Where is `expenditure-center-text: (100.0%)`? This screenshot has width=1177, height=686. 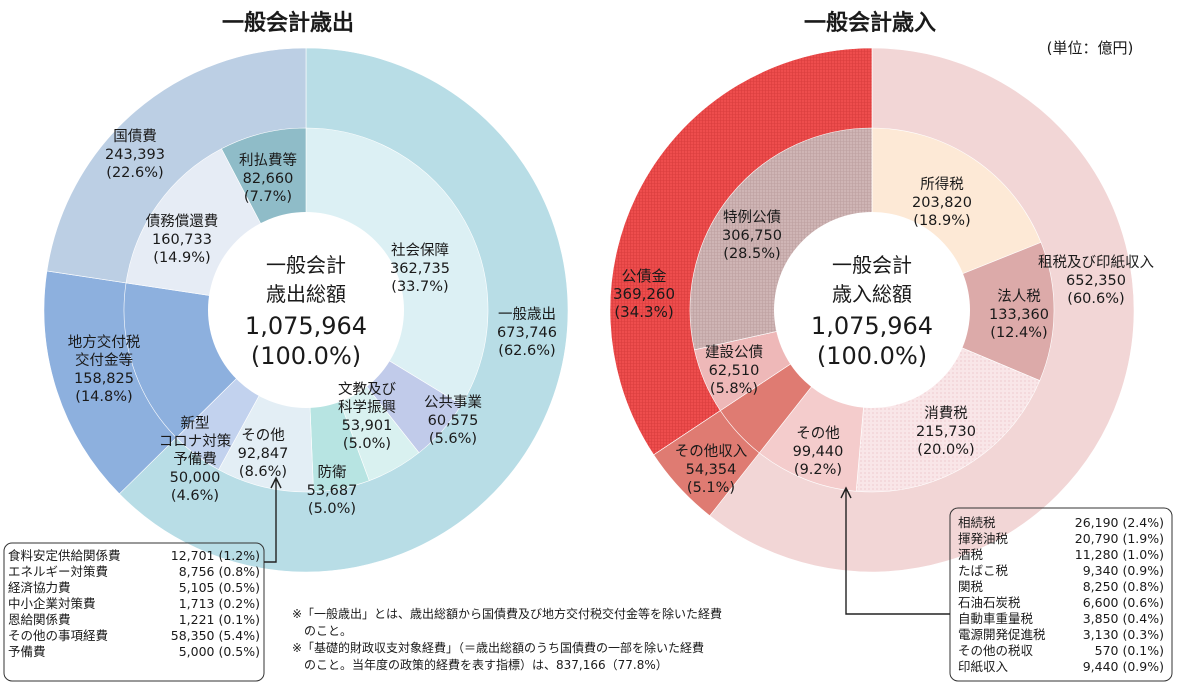 expenditure-center-text: (100.0%) is located at coordinates (306, 356).